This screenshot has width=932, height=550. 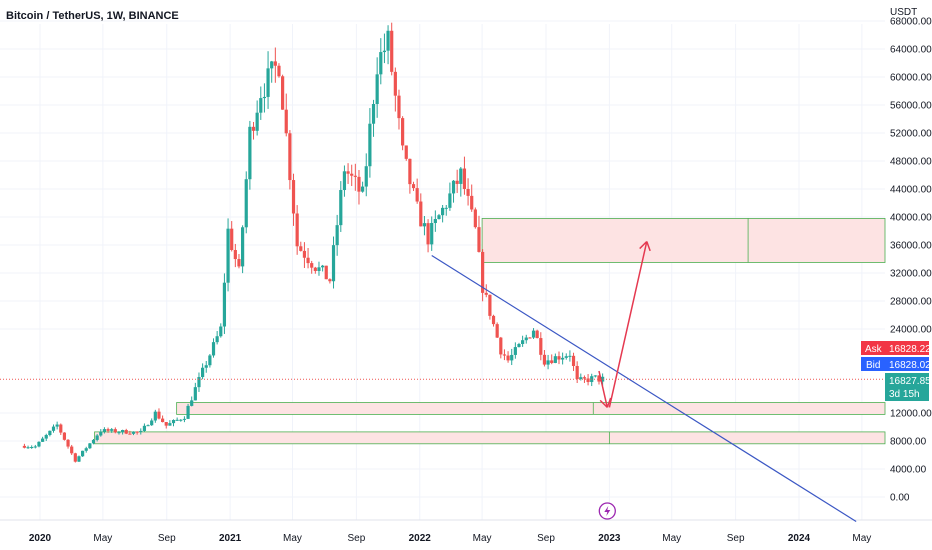 I want to click on y-tick-label: 56000.00, so click(x=911, y=106).